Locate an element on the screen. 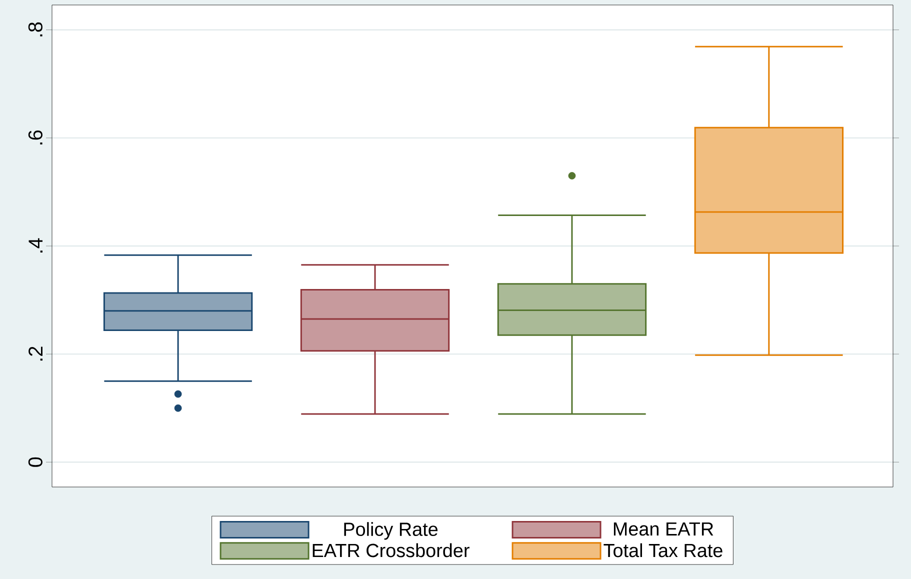 This screenshot has width=911, height=579. y-tick-label: .8 is located at coordinates (35, 29).